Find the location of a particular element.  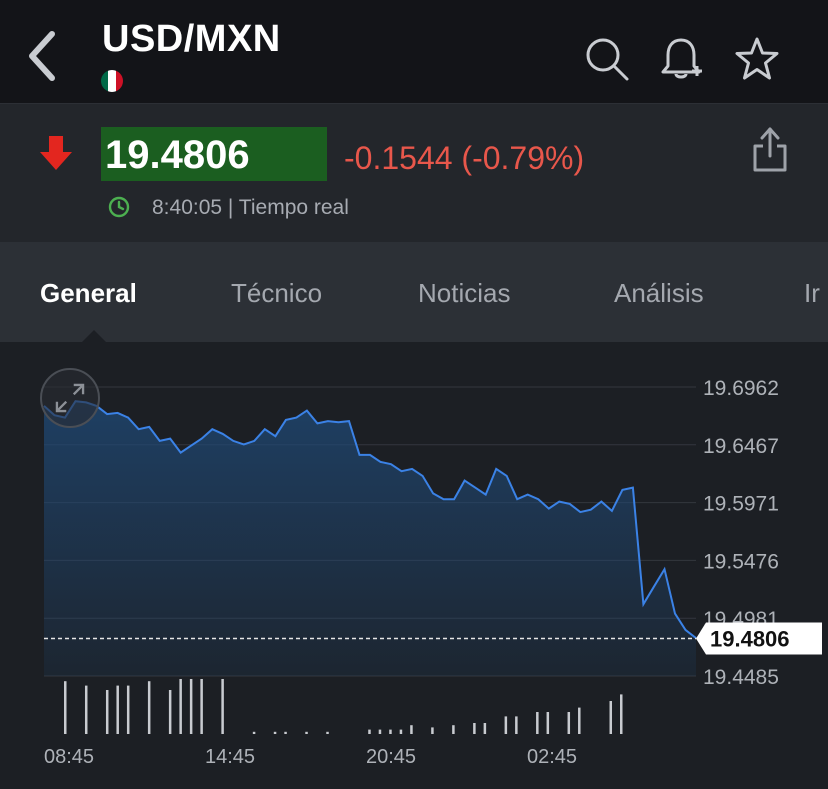

top-bar: USD/MXN is located at coordinates (414, 52).